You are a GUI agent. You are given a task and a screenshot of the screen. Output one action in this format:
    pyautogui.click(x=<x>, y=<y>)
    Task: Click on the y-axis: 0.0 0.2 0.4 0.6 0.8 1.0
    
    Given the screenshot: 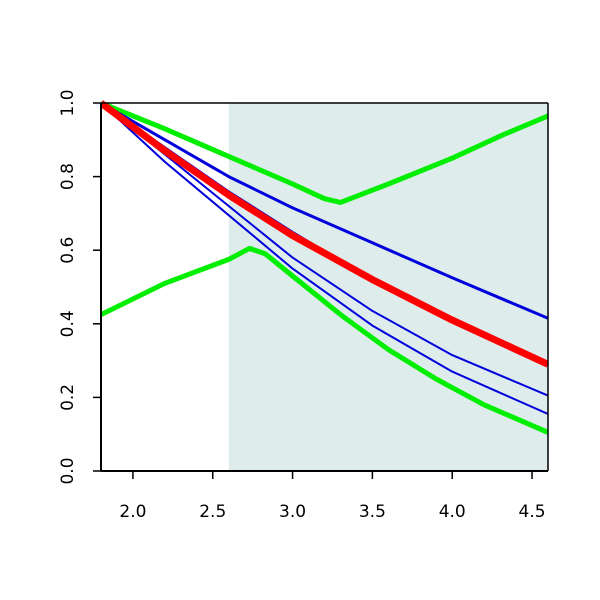 What is the action you would take?
    pyautogui.click(x=79, y=287)
    